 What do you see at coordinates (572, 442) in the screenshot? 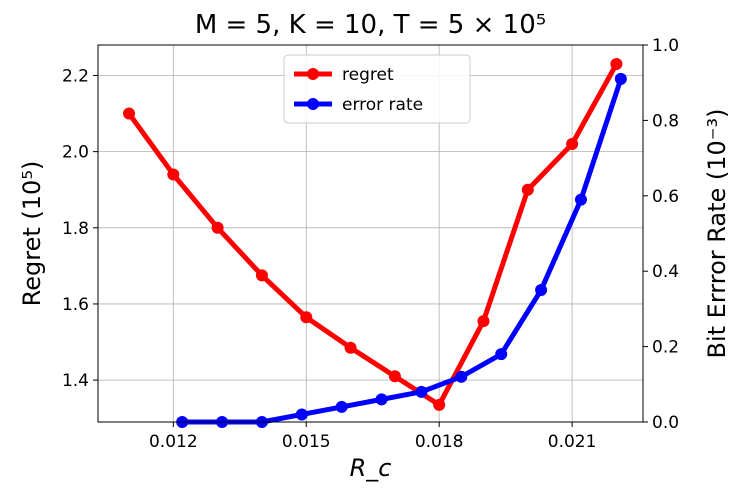
I see `x-tick-label: 0.021` at bounding box center [572, 442].